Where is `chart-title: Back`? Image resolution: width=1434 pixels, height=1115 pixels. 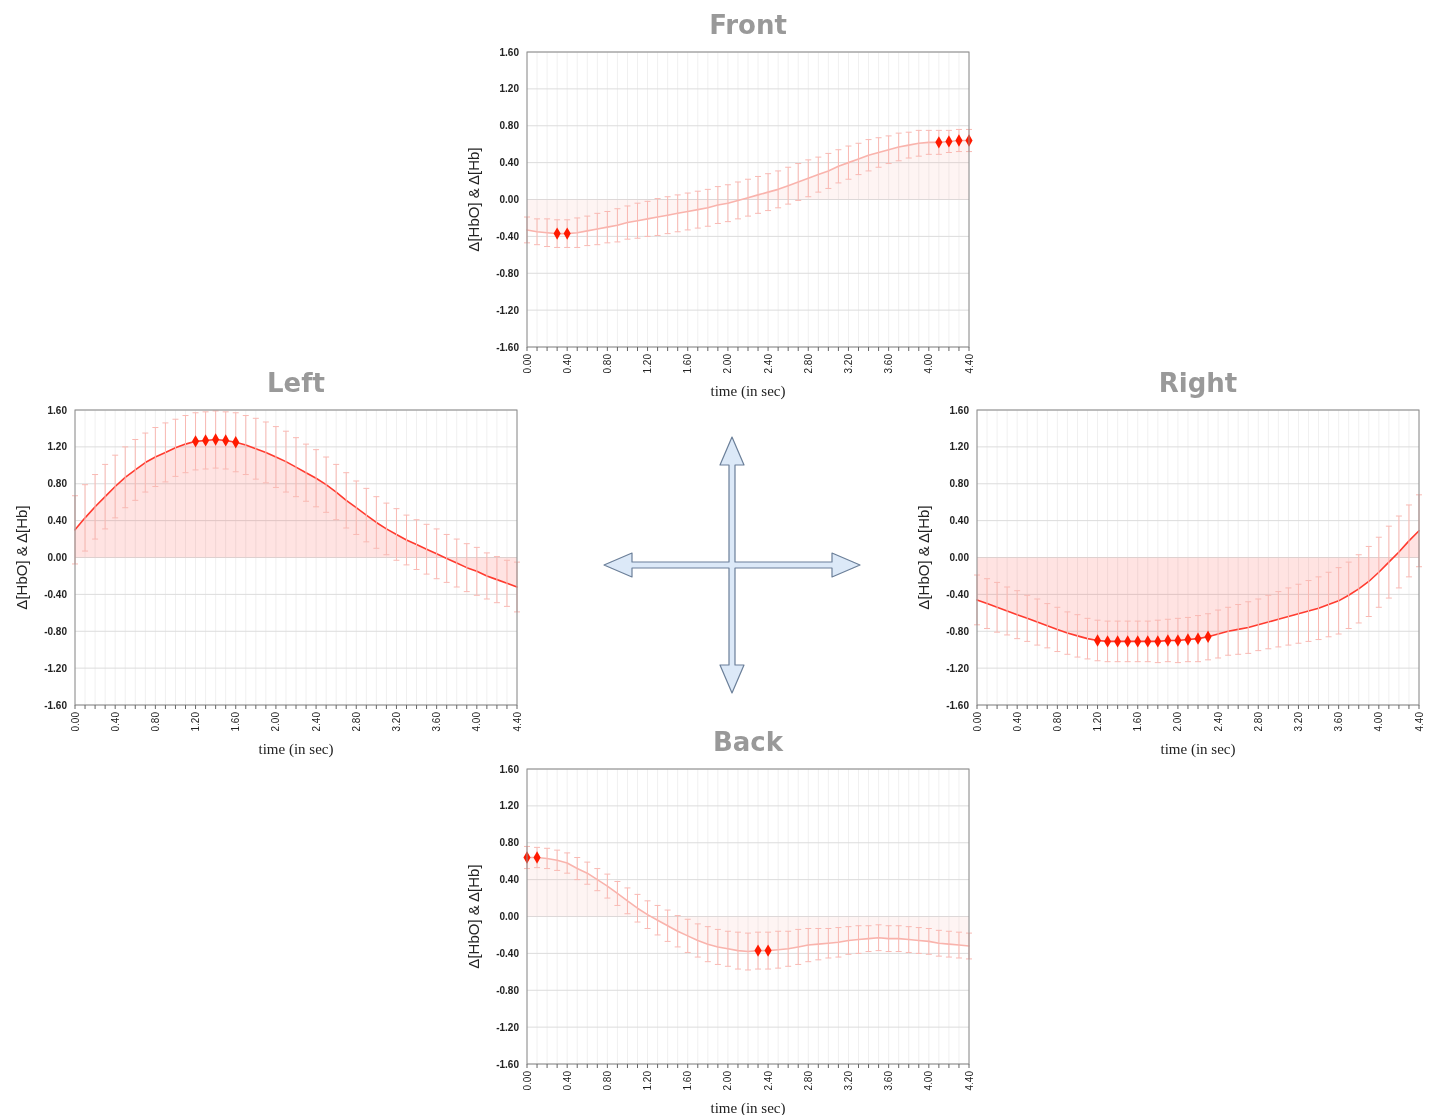 chart-title: Back is located at coordinates (748, 742).